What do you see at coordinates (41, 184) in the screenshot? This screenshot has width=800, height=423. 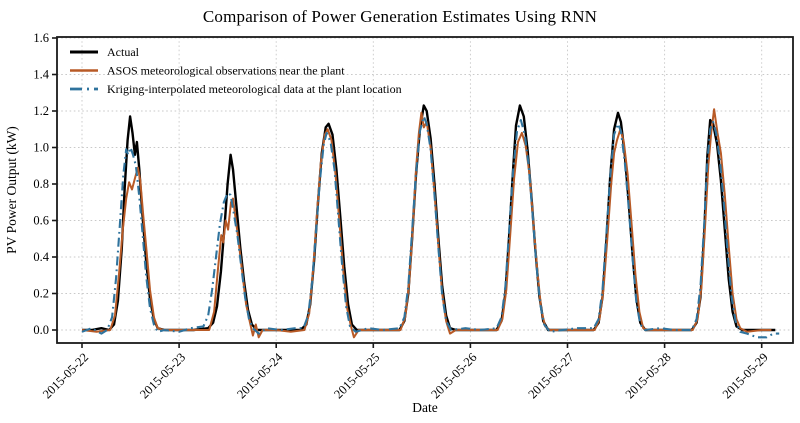 I see `y-tick-label: 0.8` at bounding box center [41, 184].